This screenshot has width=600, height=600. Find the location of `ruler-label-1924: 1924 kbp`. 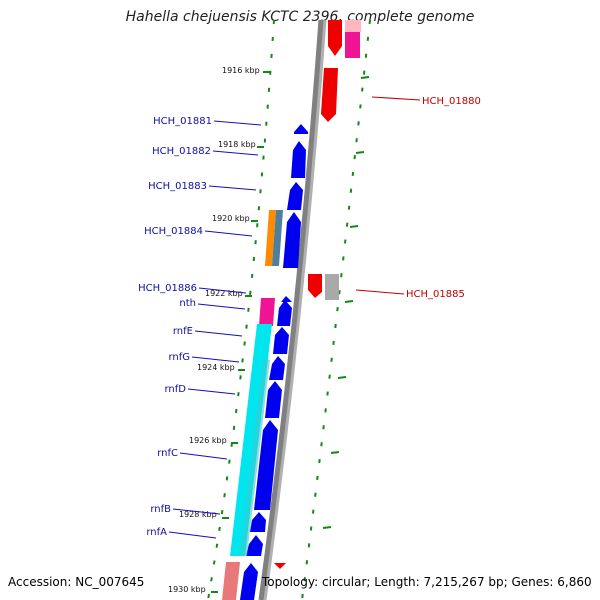

ruler-label-1924: 1924 kbp is located at coordinates (216, 367).